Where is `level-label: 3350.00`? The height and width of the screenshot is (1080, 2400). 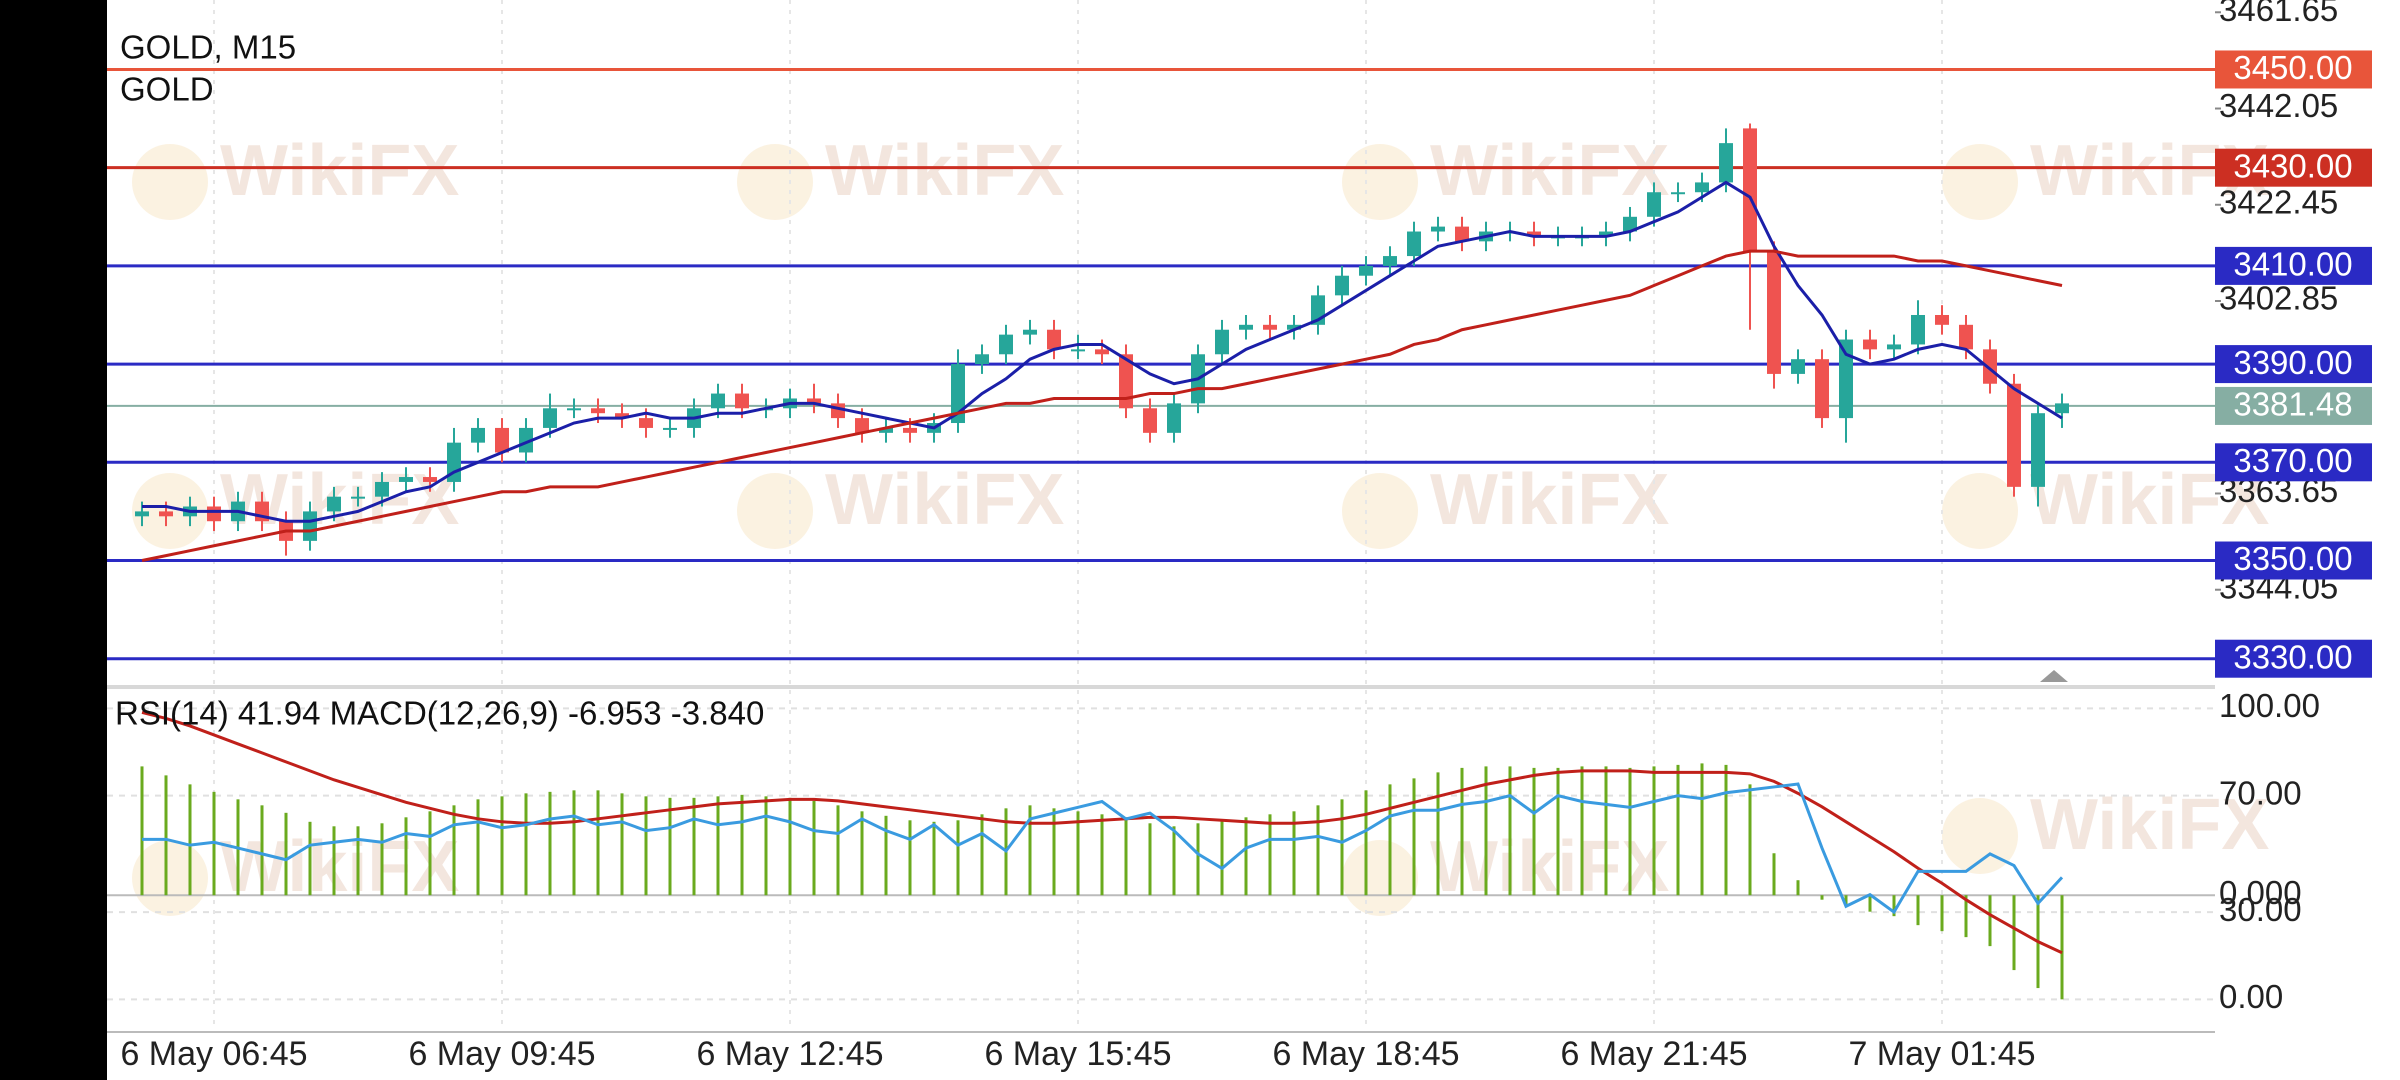
level-label: 3350.00 is located at coordinates (2292, 558).